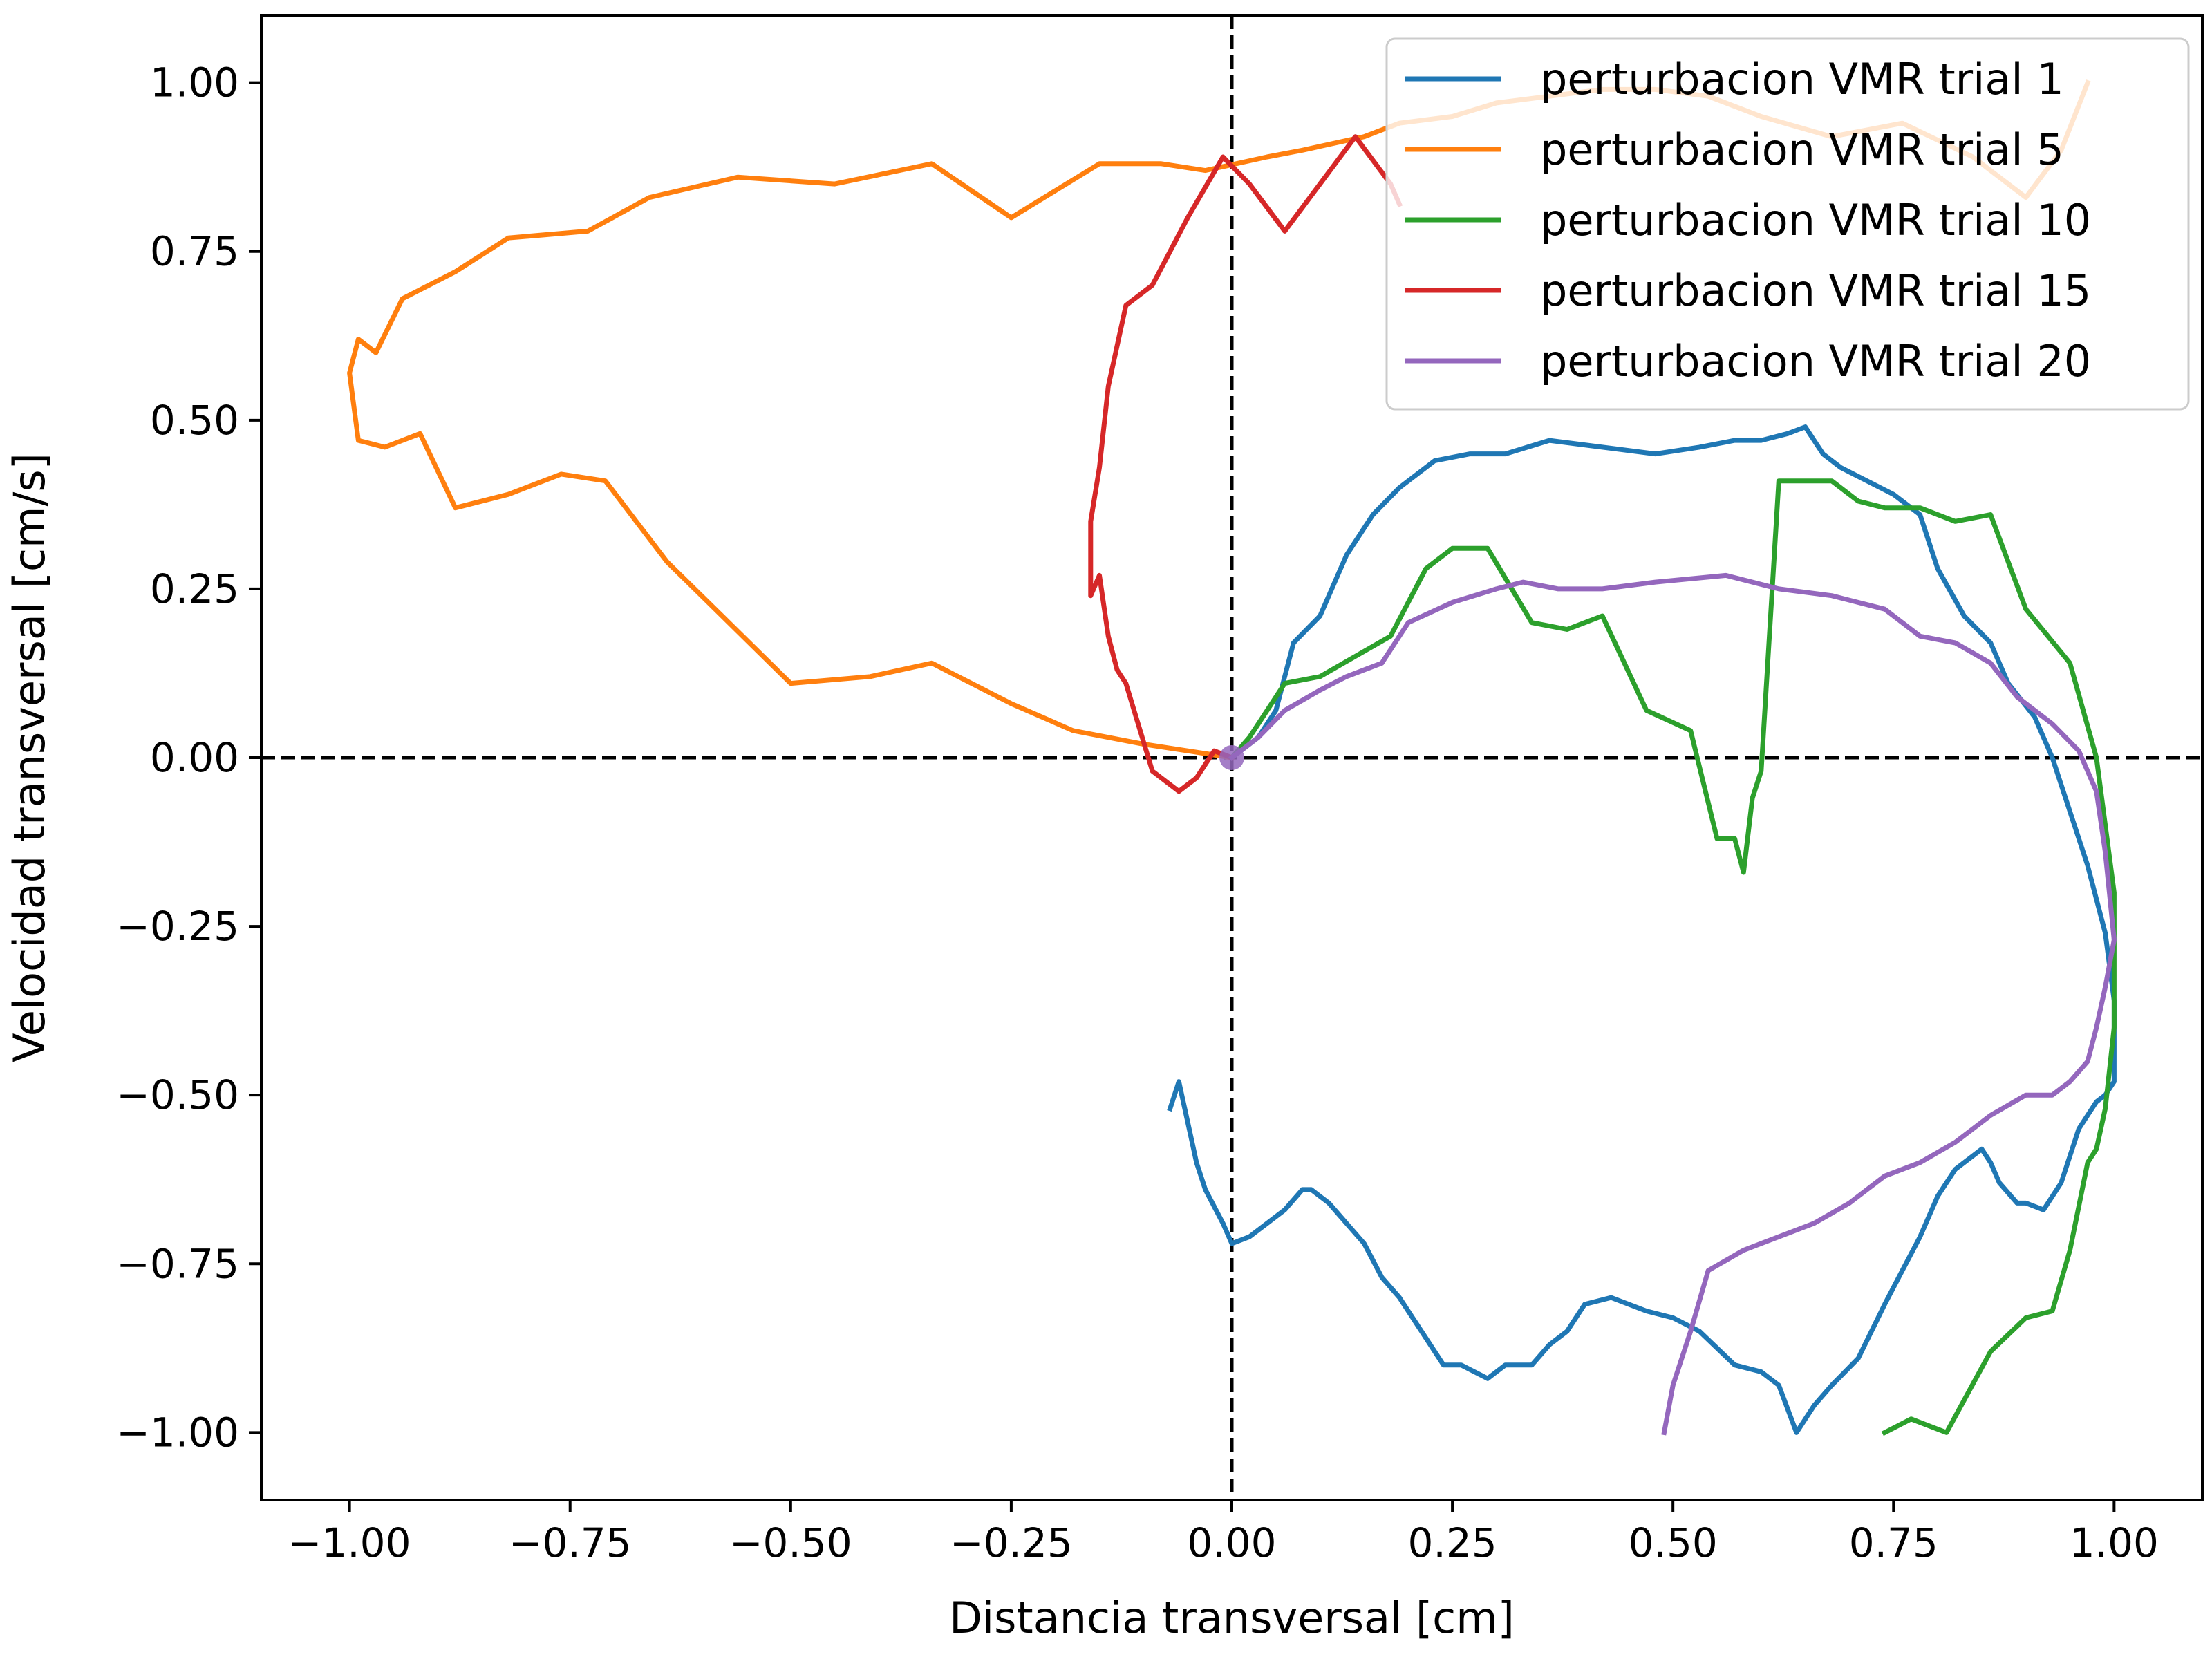  What do you see at coordinates (2114, 1543) in the screenshot?
I see `x-tick-label: 1.00` at bounding box center [2114, 1543].